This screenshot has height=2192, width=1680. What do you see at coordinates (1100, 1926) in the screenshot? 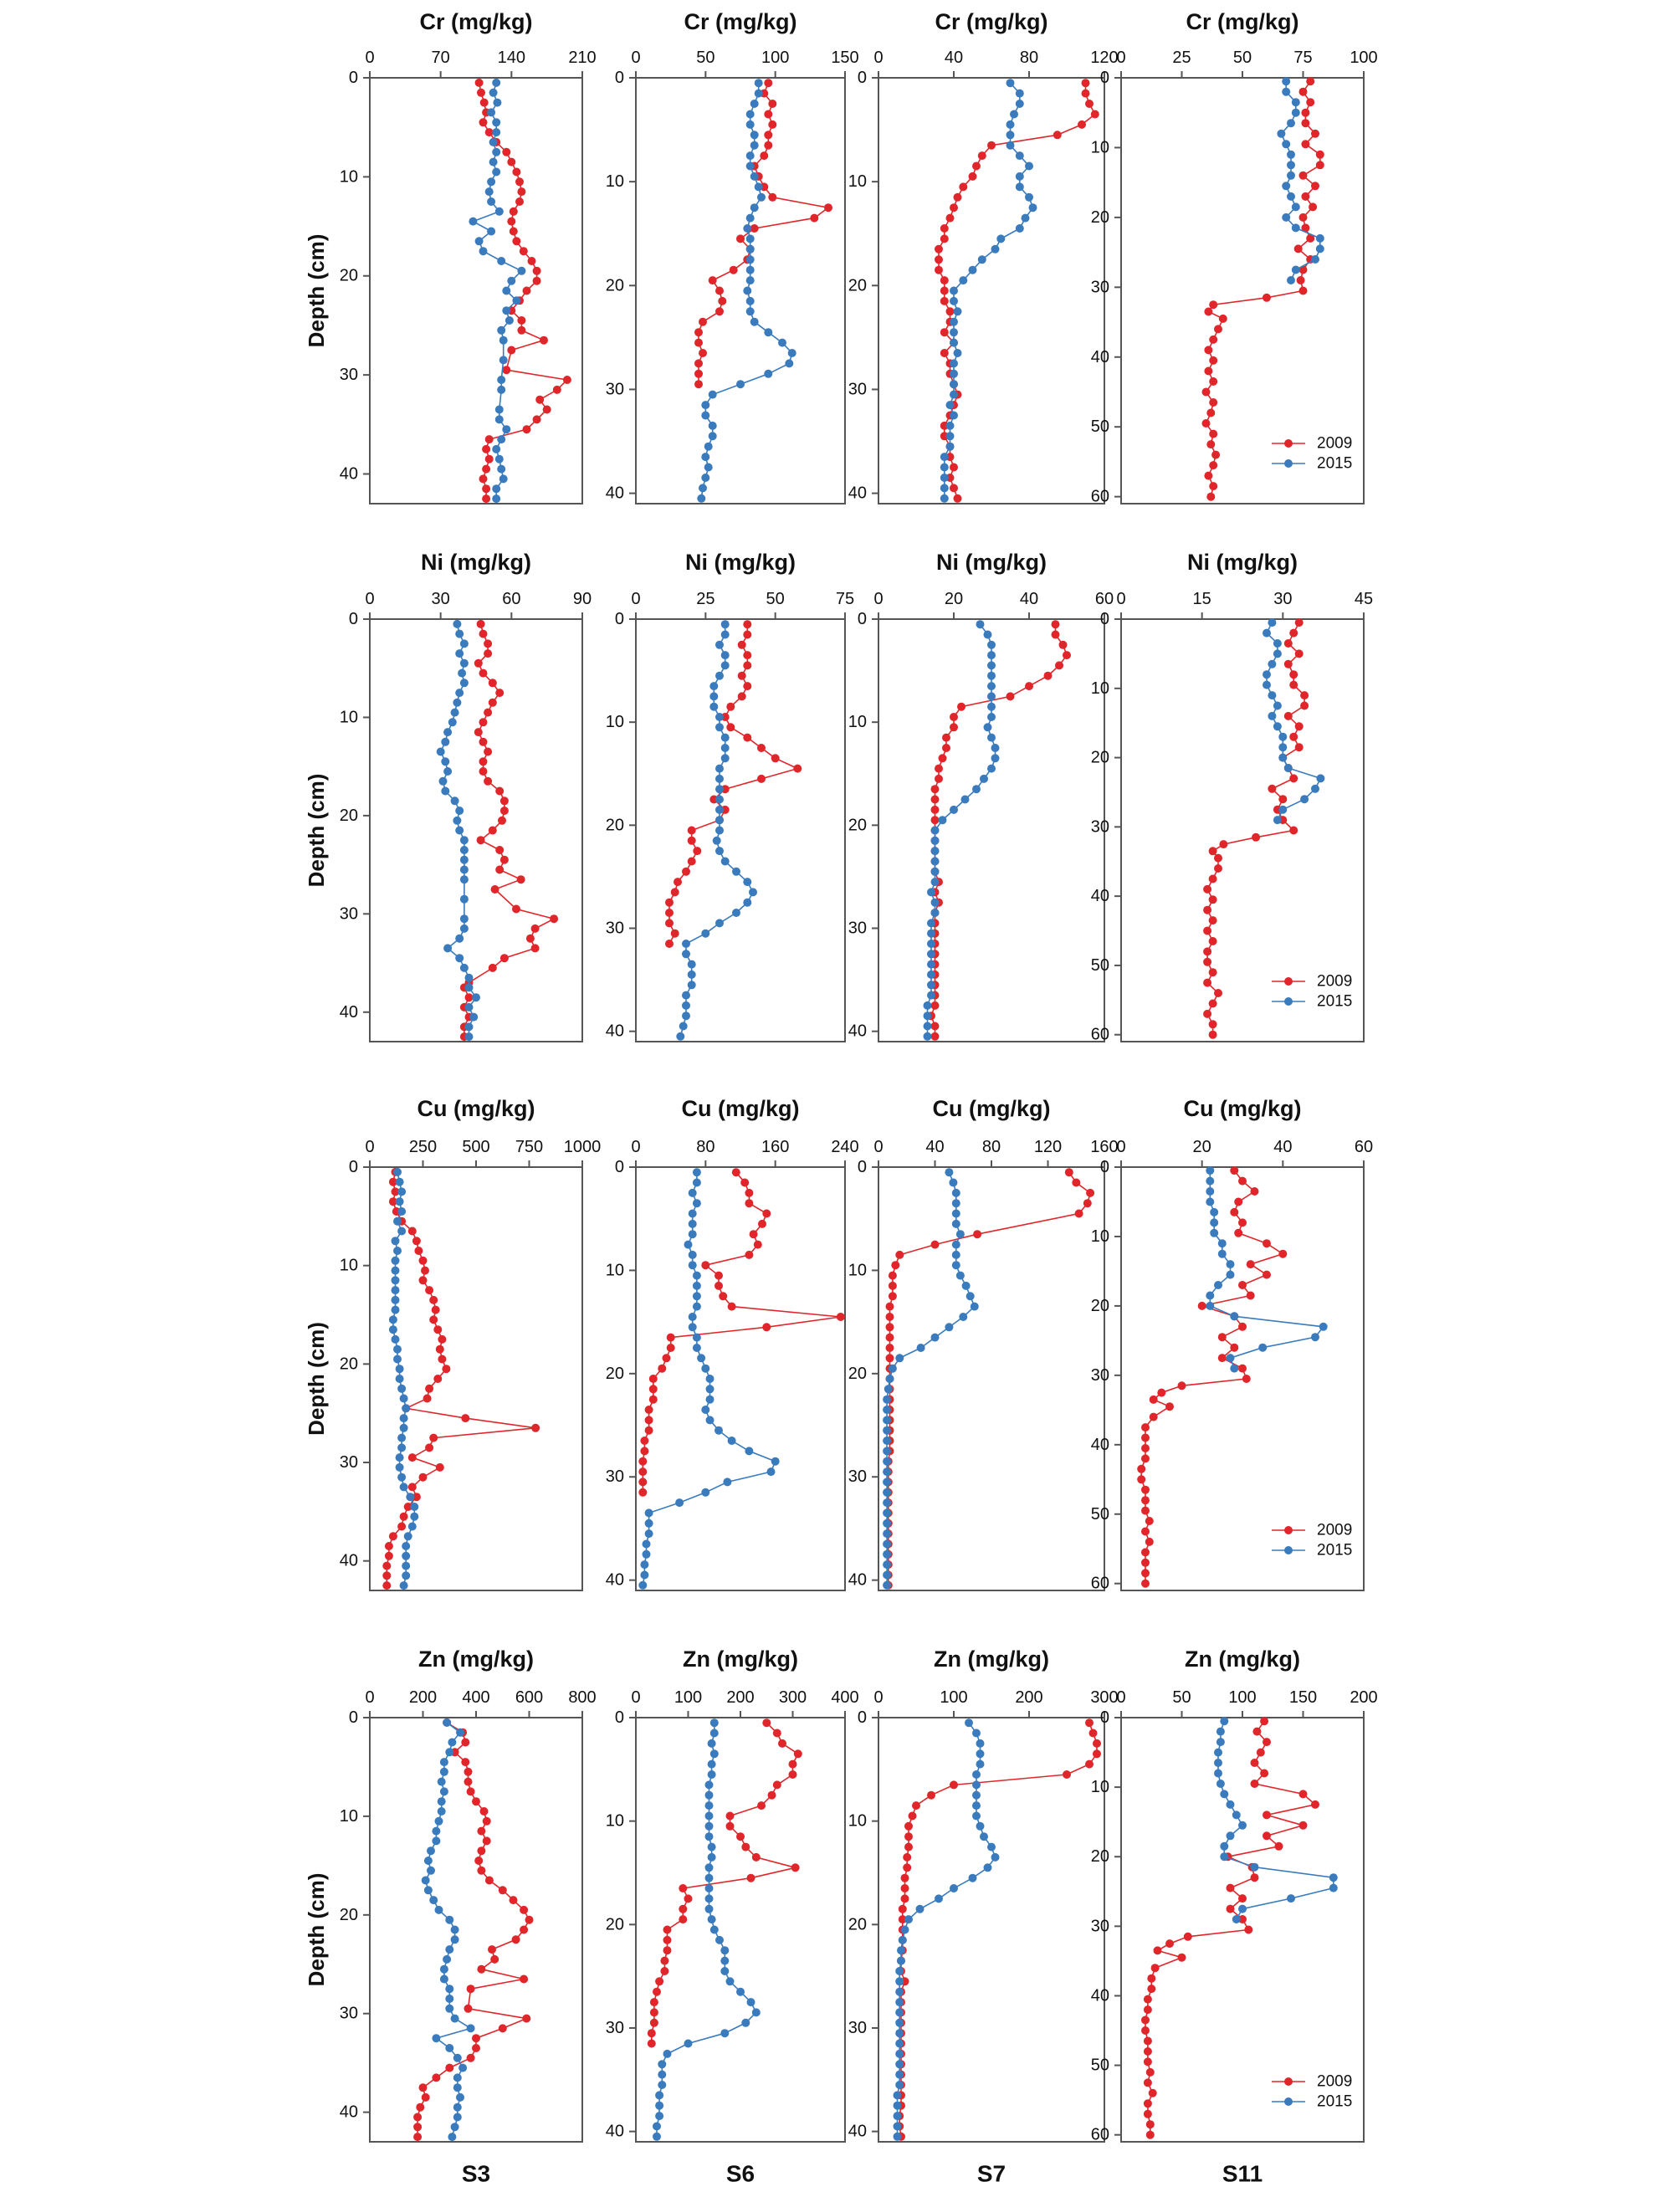
I see `y-tick-label: 30` at bounding box center [1100, 1926].